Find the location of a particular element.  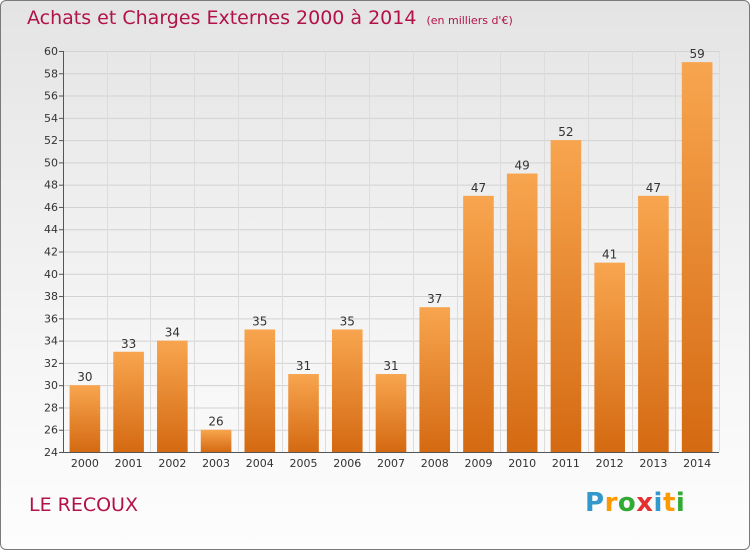

y-tick-label: 42 is located at coordinates (51, 252).